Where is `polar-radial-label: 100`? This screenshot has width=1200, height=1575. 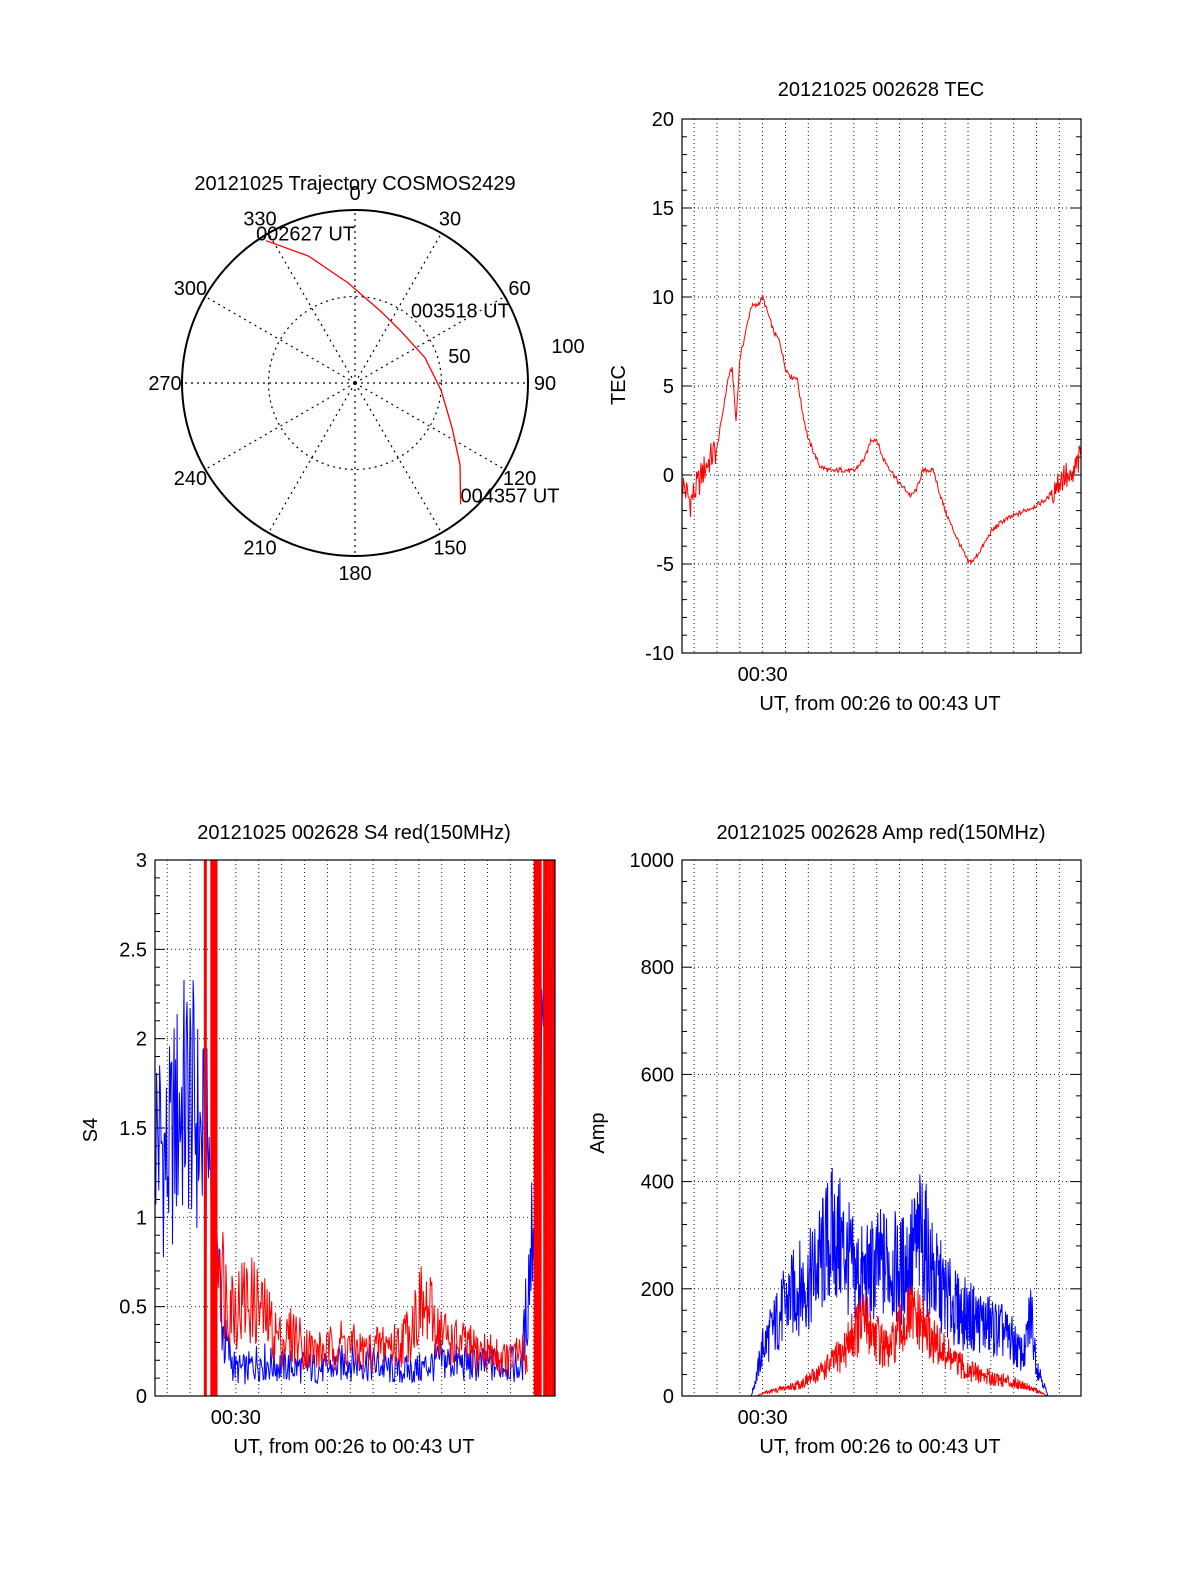 polar-radial-label: 100 is located at coordinates (567, 347).